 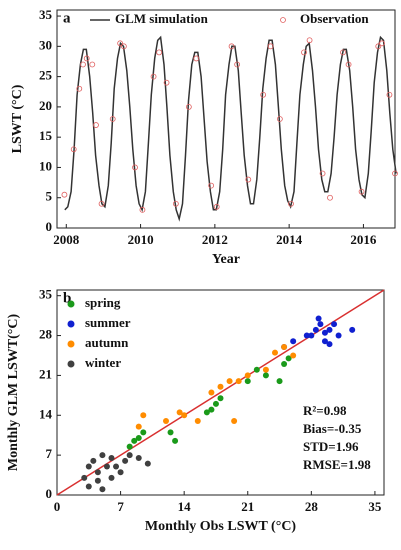 I want to click on x-axis-label: Monthly Obs LSWT (°C), so click(x=221, y=526).